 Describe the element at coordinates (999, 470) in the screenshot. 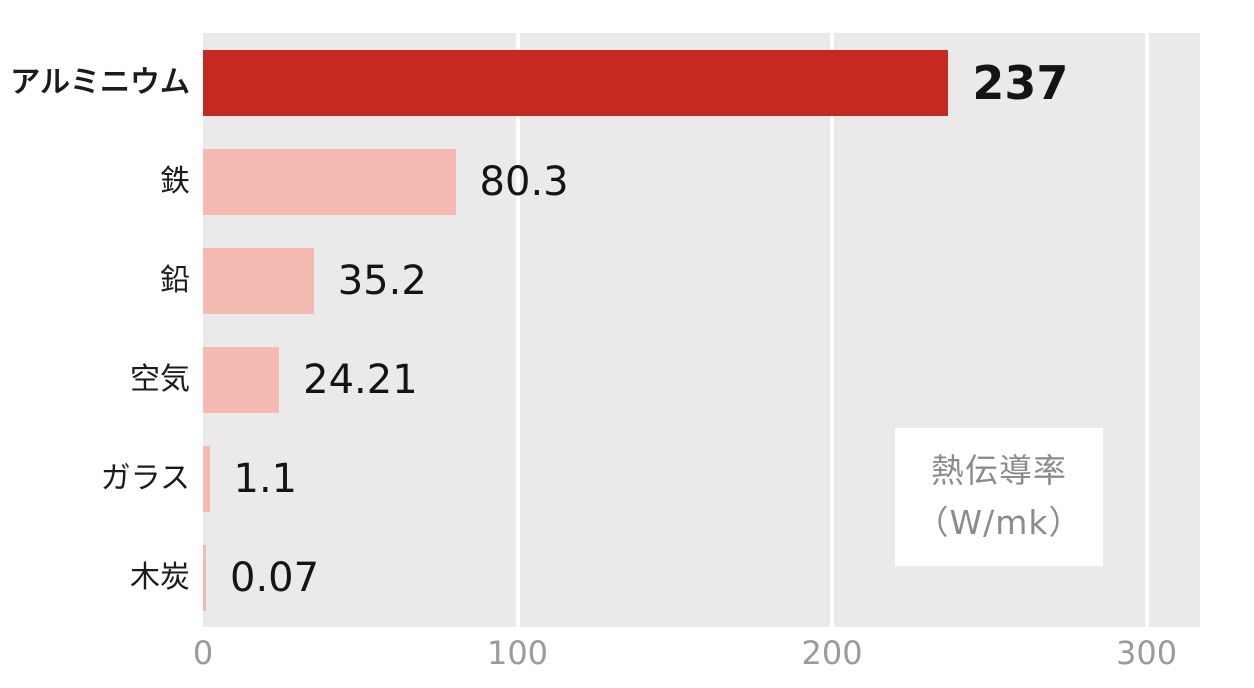

I see `legend-title: 熱伝導率` at that location.